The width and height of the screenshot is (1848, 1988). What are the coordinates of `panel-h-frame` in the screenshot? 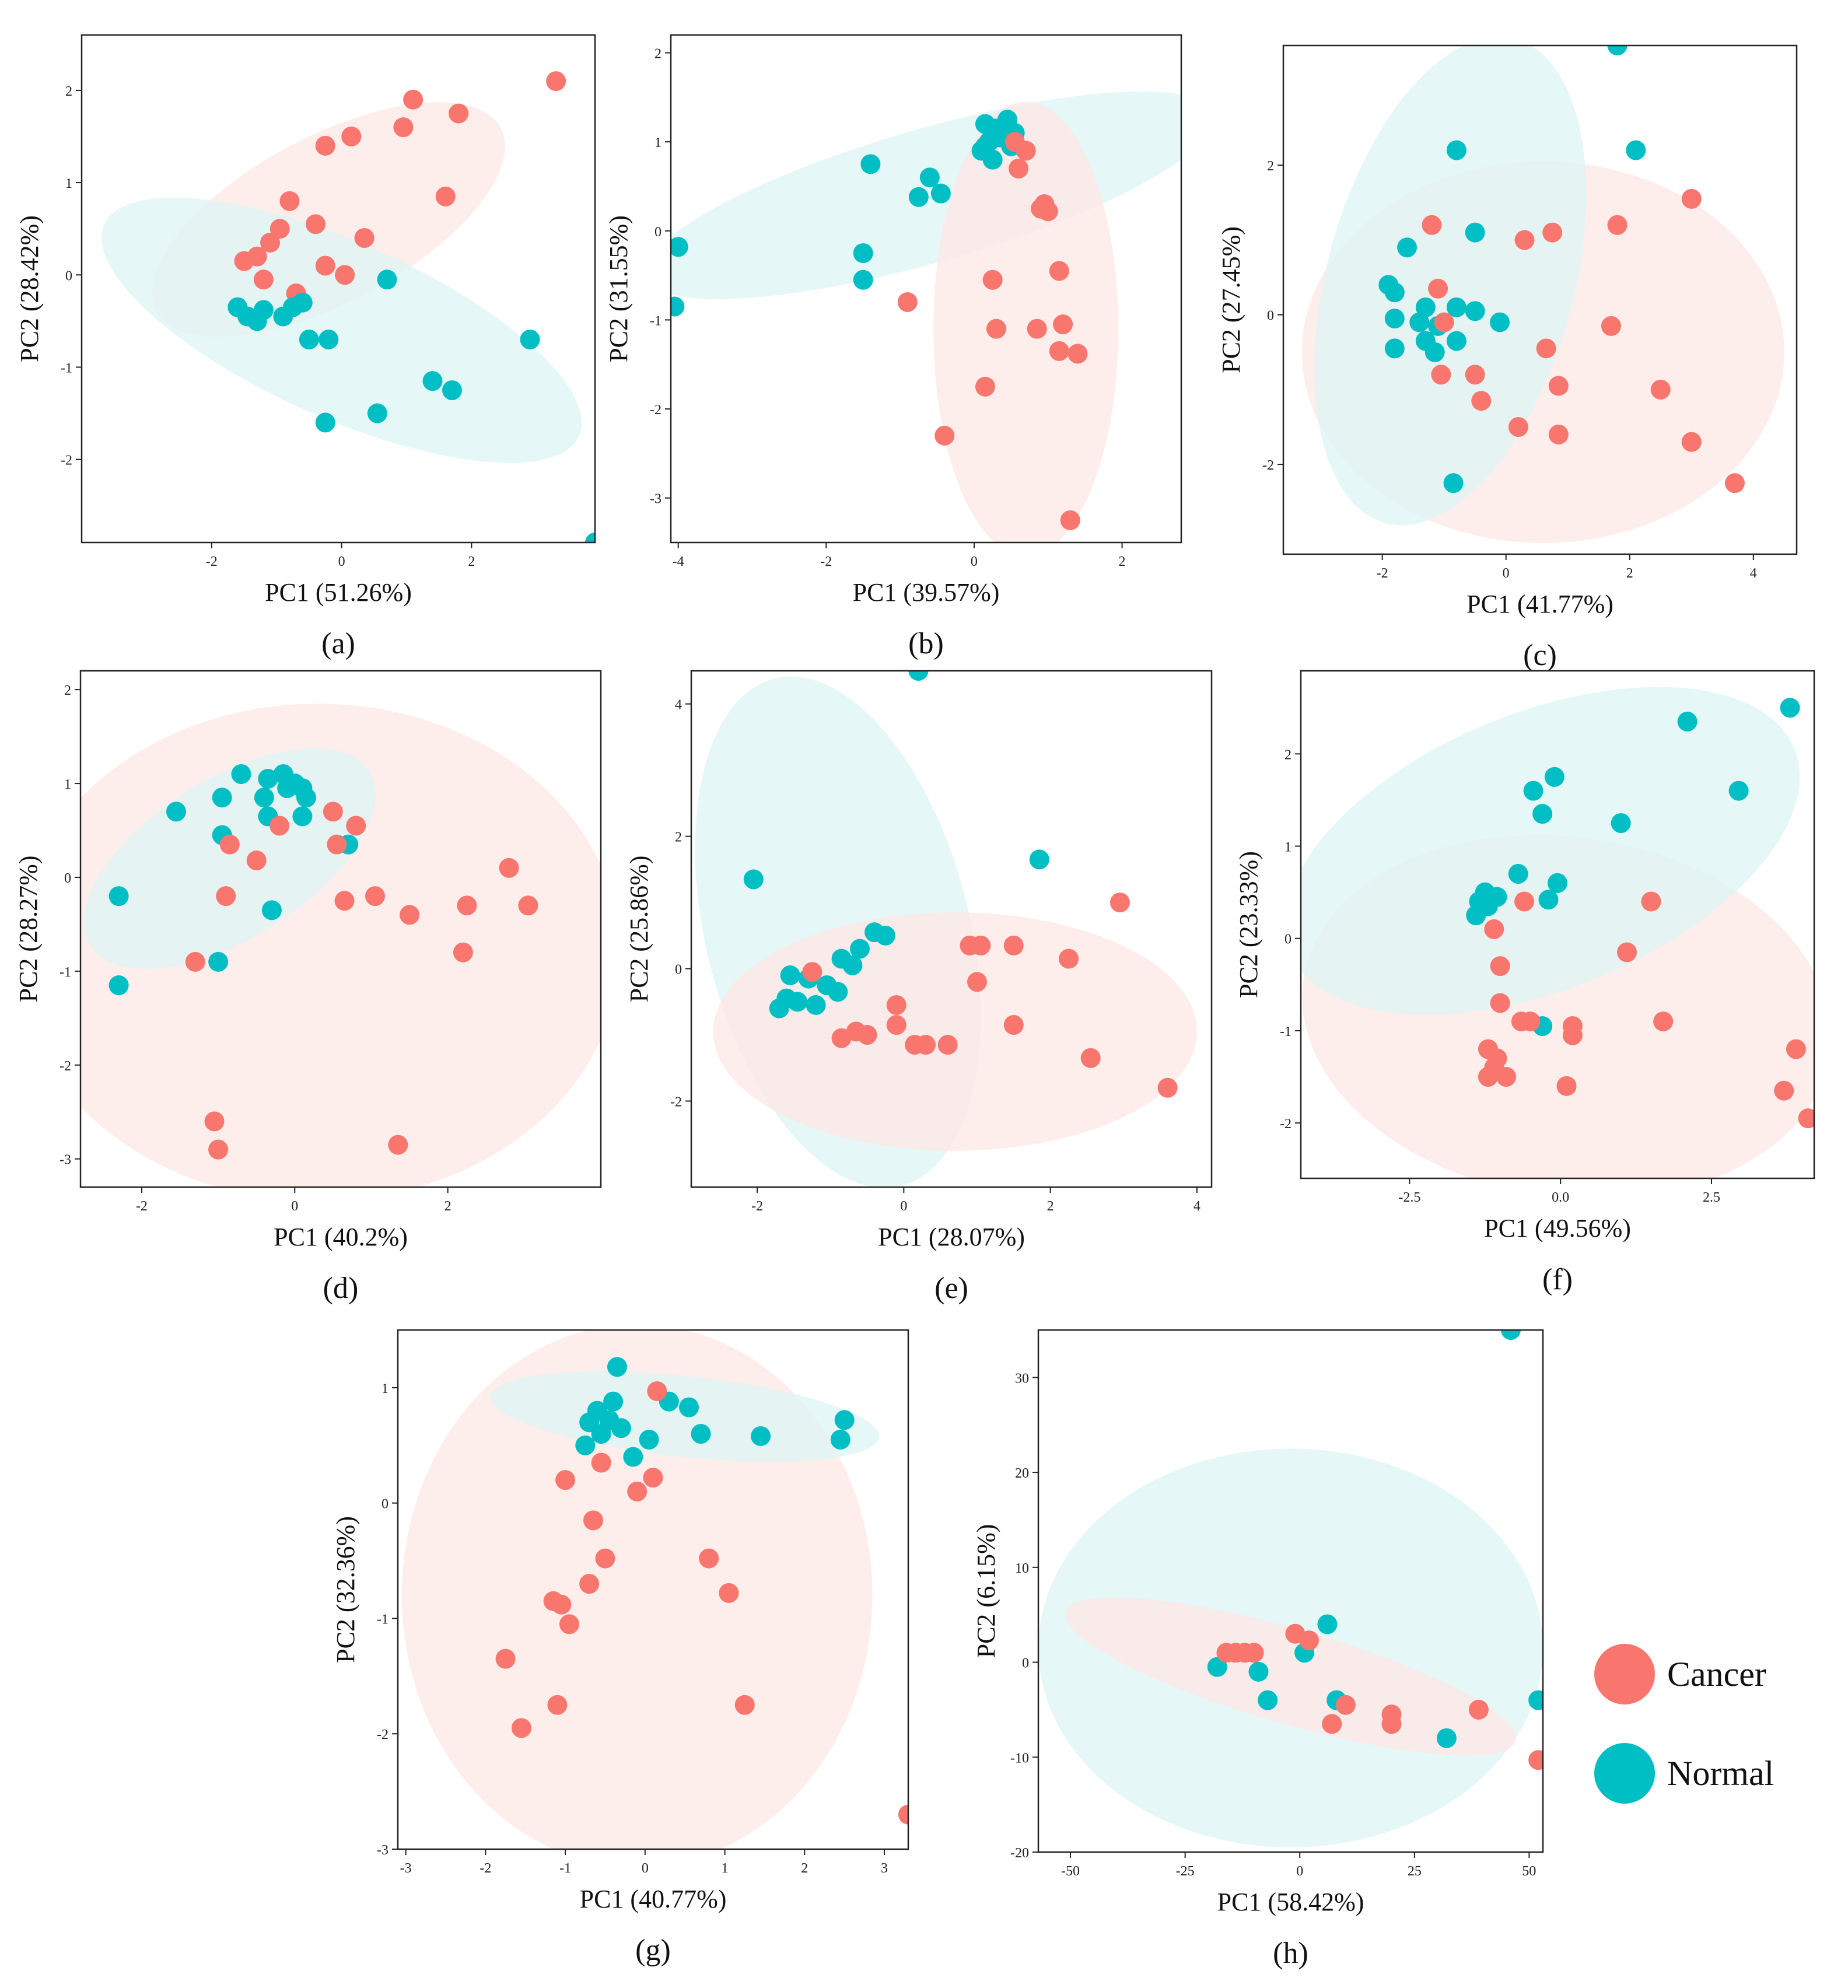 It's located at (1290, 1591).